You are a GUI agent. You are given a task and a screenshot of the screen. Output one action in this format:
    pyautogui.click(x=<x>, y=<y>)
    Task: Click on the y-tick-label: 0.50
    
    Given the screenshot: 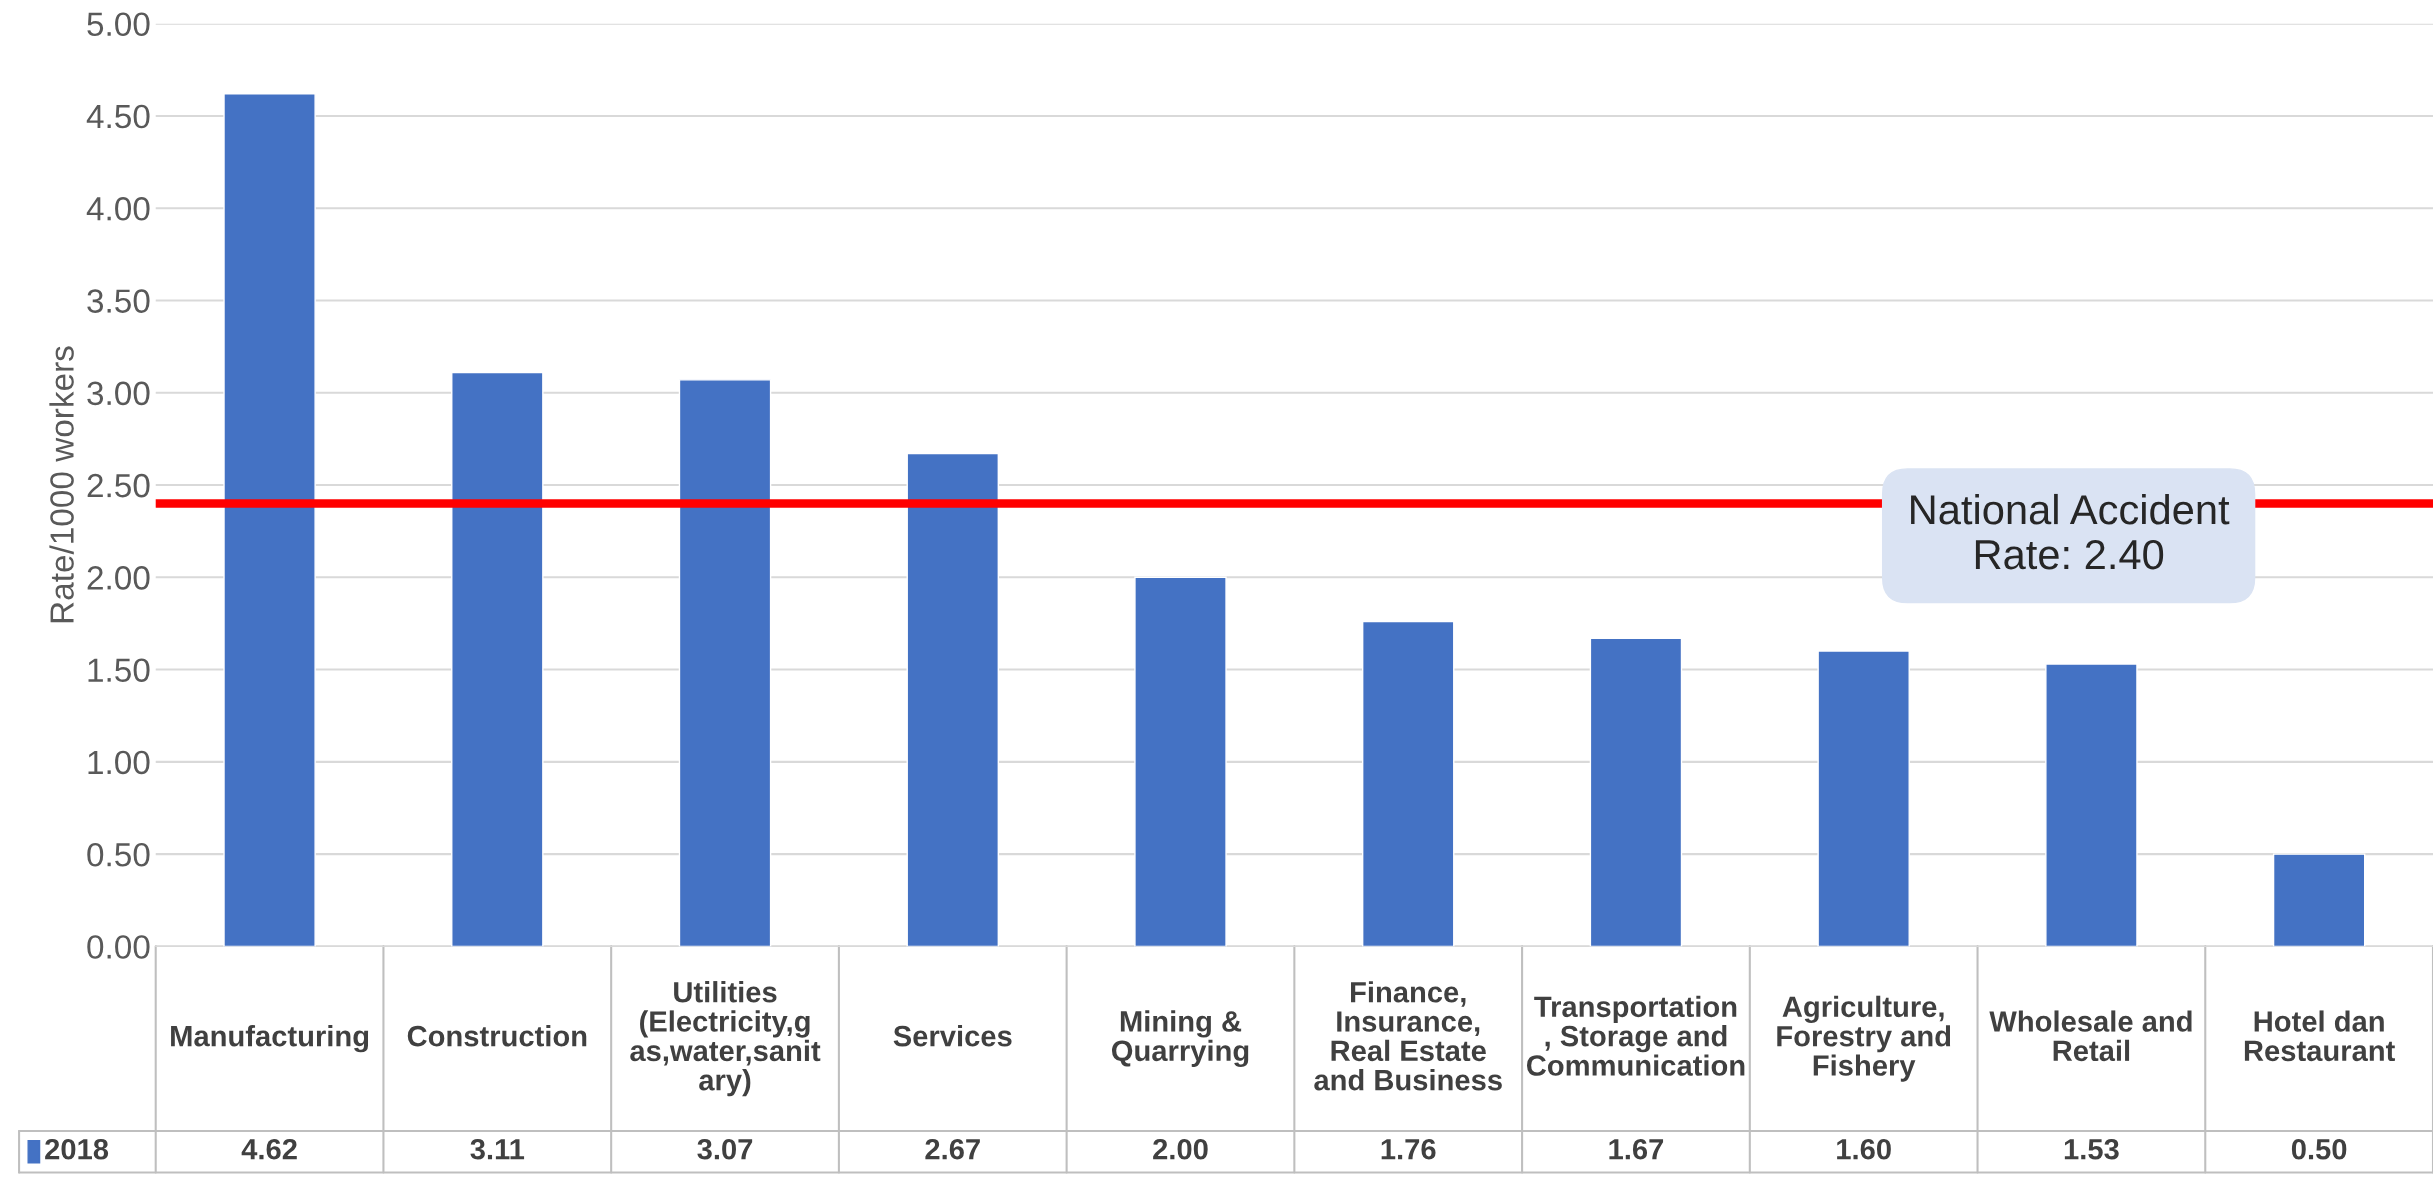 What is the action you would take?
    pyautogui.click(x=118, y=854)
    